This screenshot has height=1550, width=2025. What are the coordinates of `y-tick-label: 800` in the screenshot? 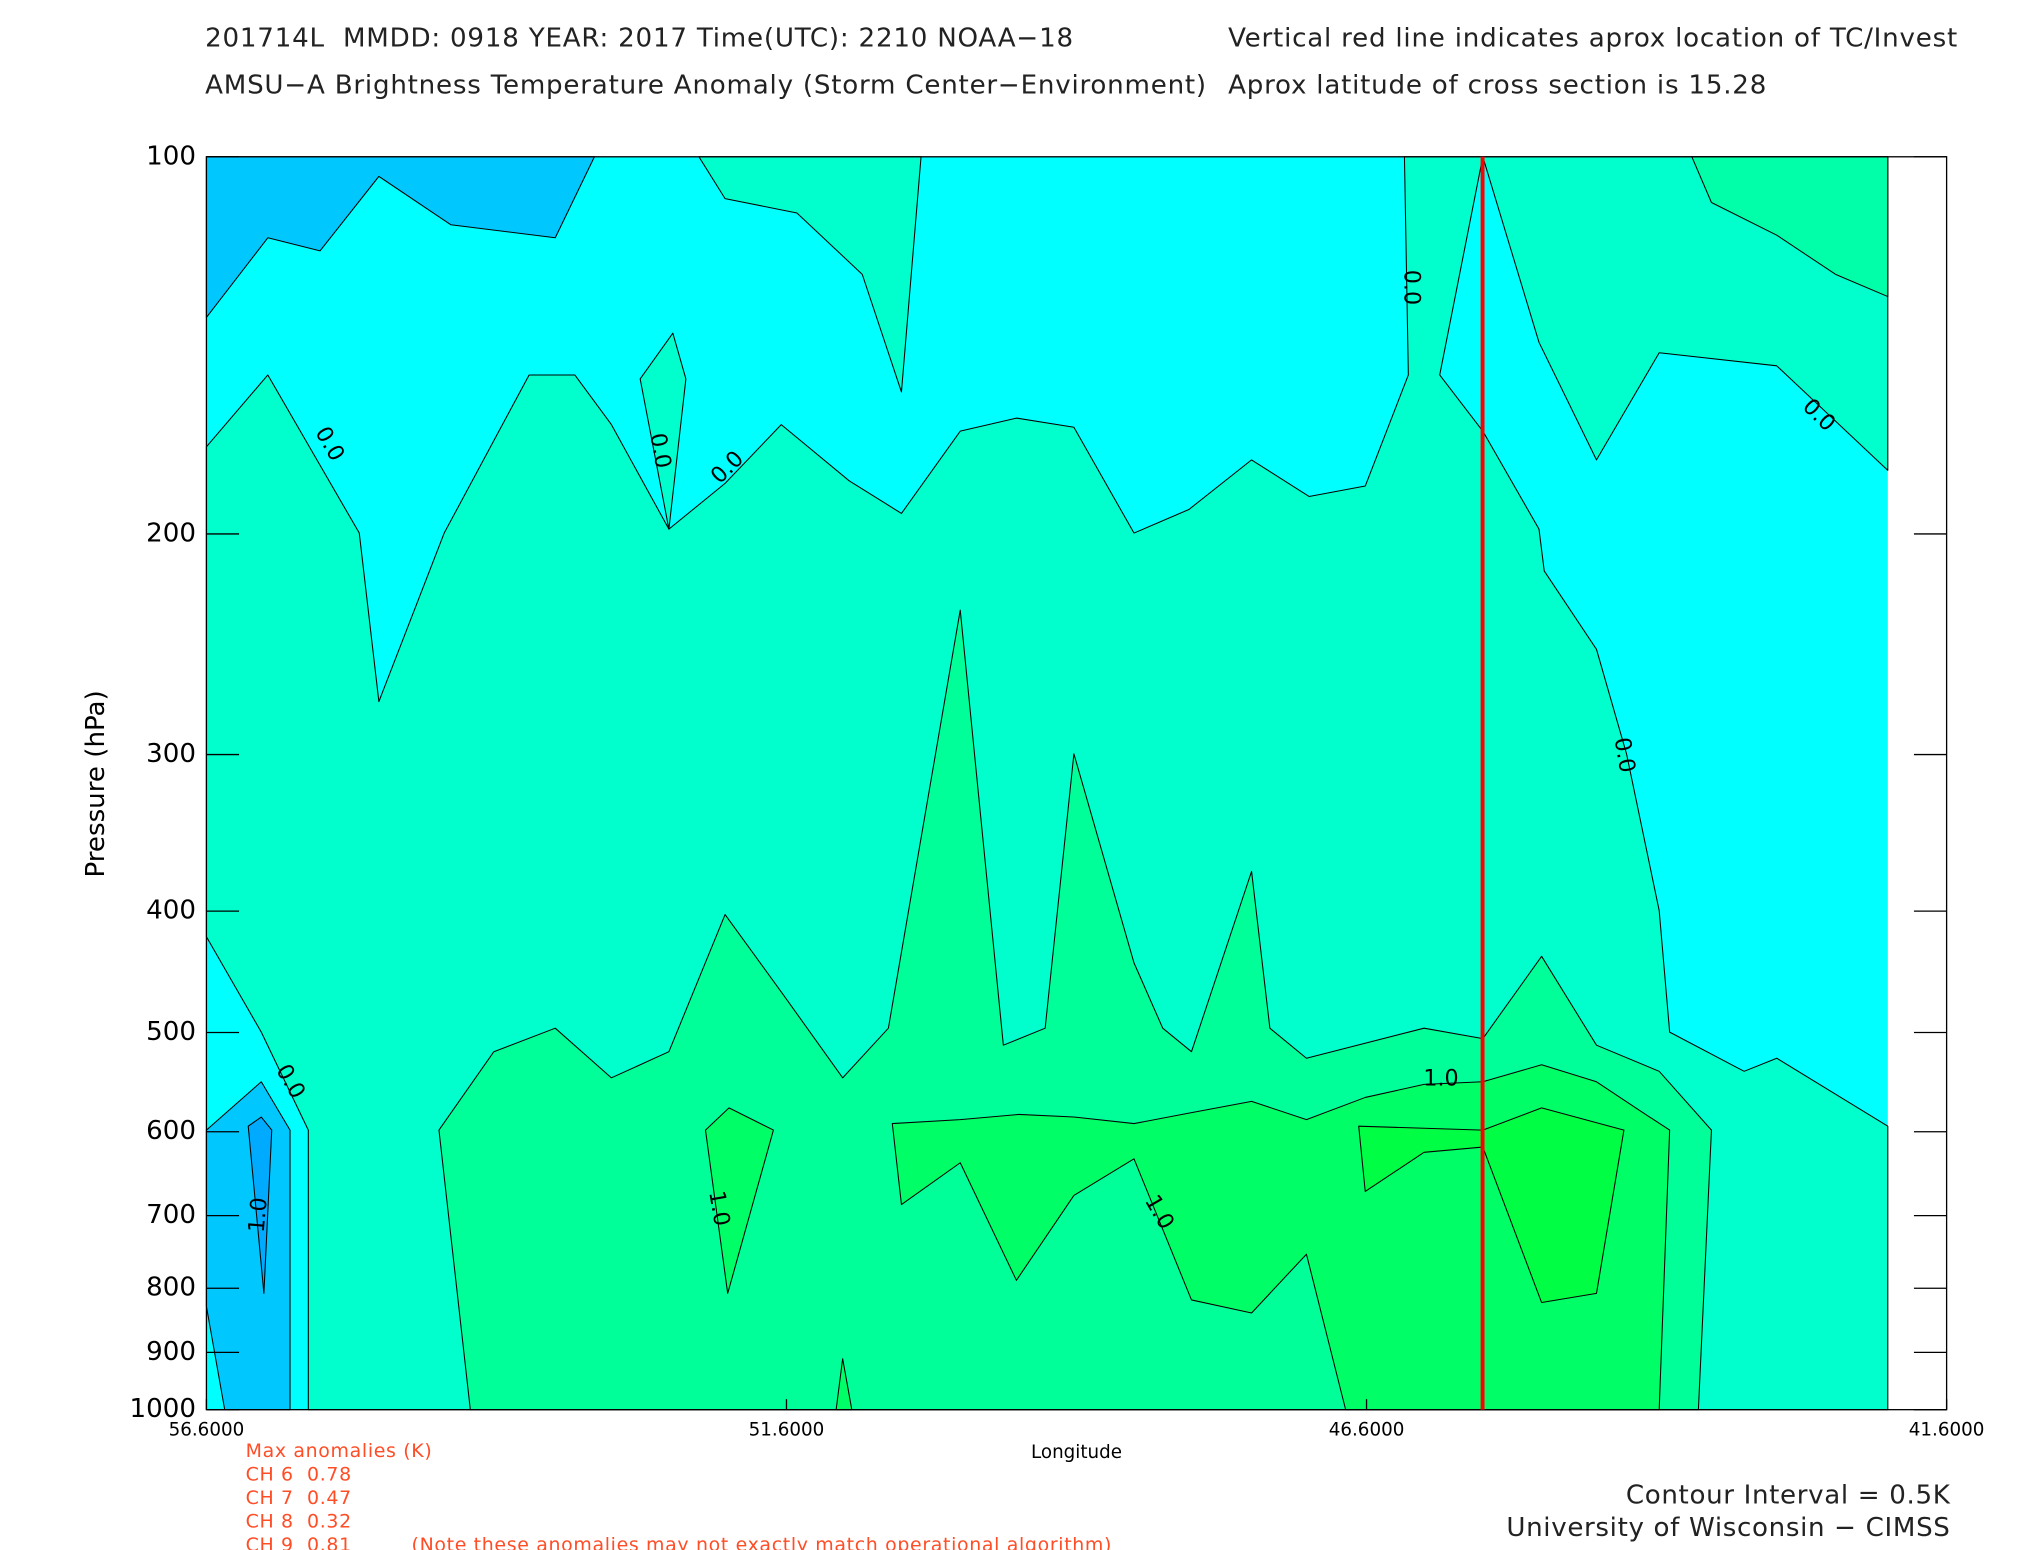 It's located at (171, 1288).